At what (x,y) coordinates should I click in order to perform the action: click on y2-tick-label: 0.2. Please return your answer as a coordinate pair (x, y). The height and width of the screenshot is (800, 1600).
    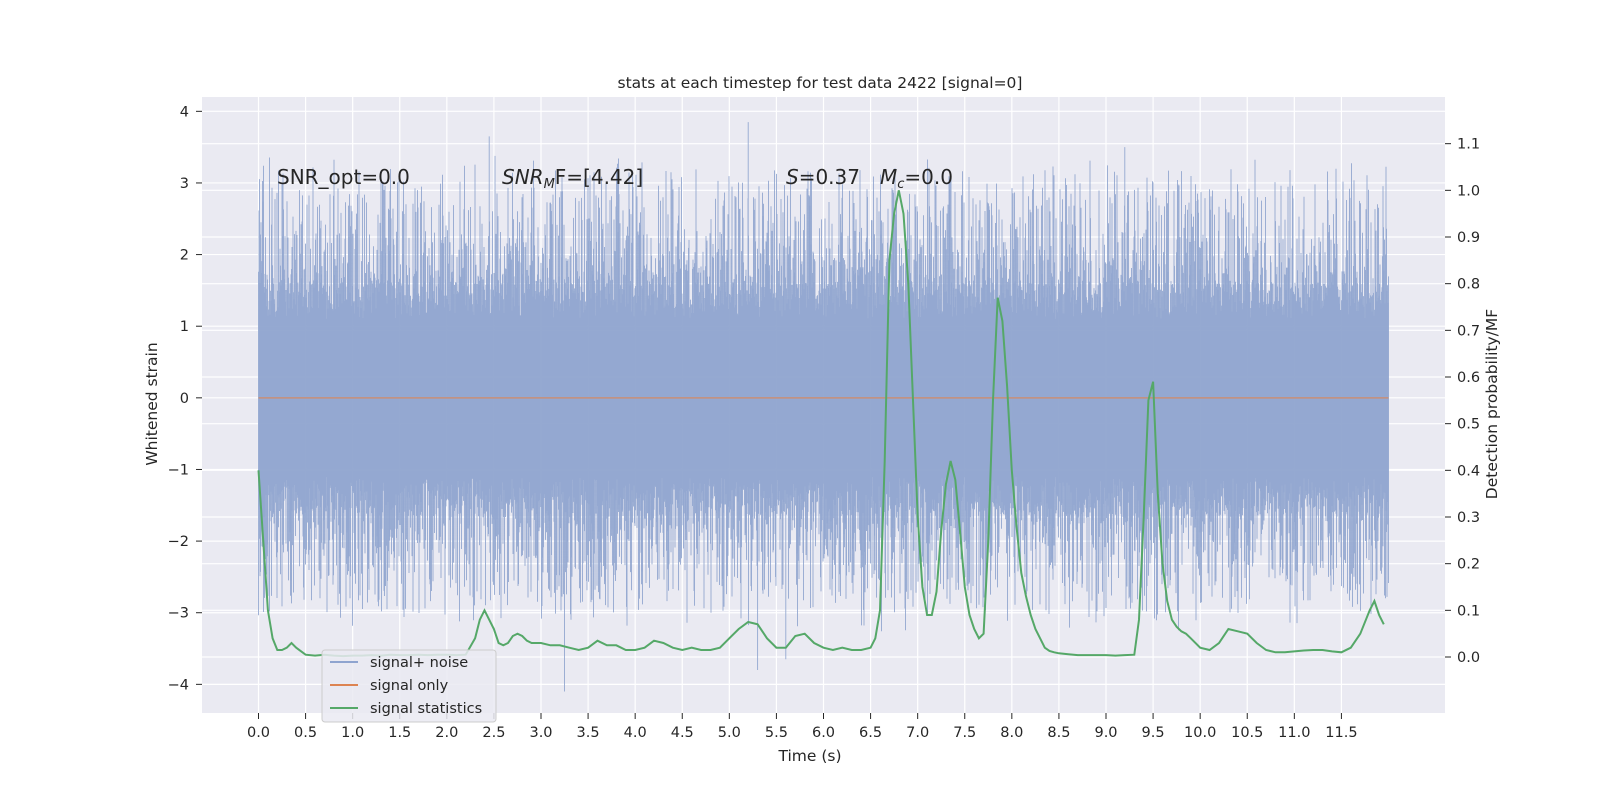
    Looking at the image, I should click on (1468, 565).